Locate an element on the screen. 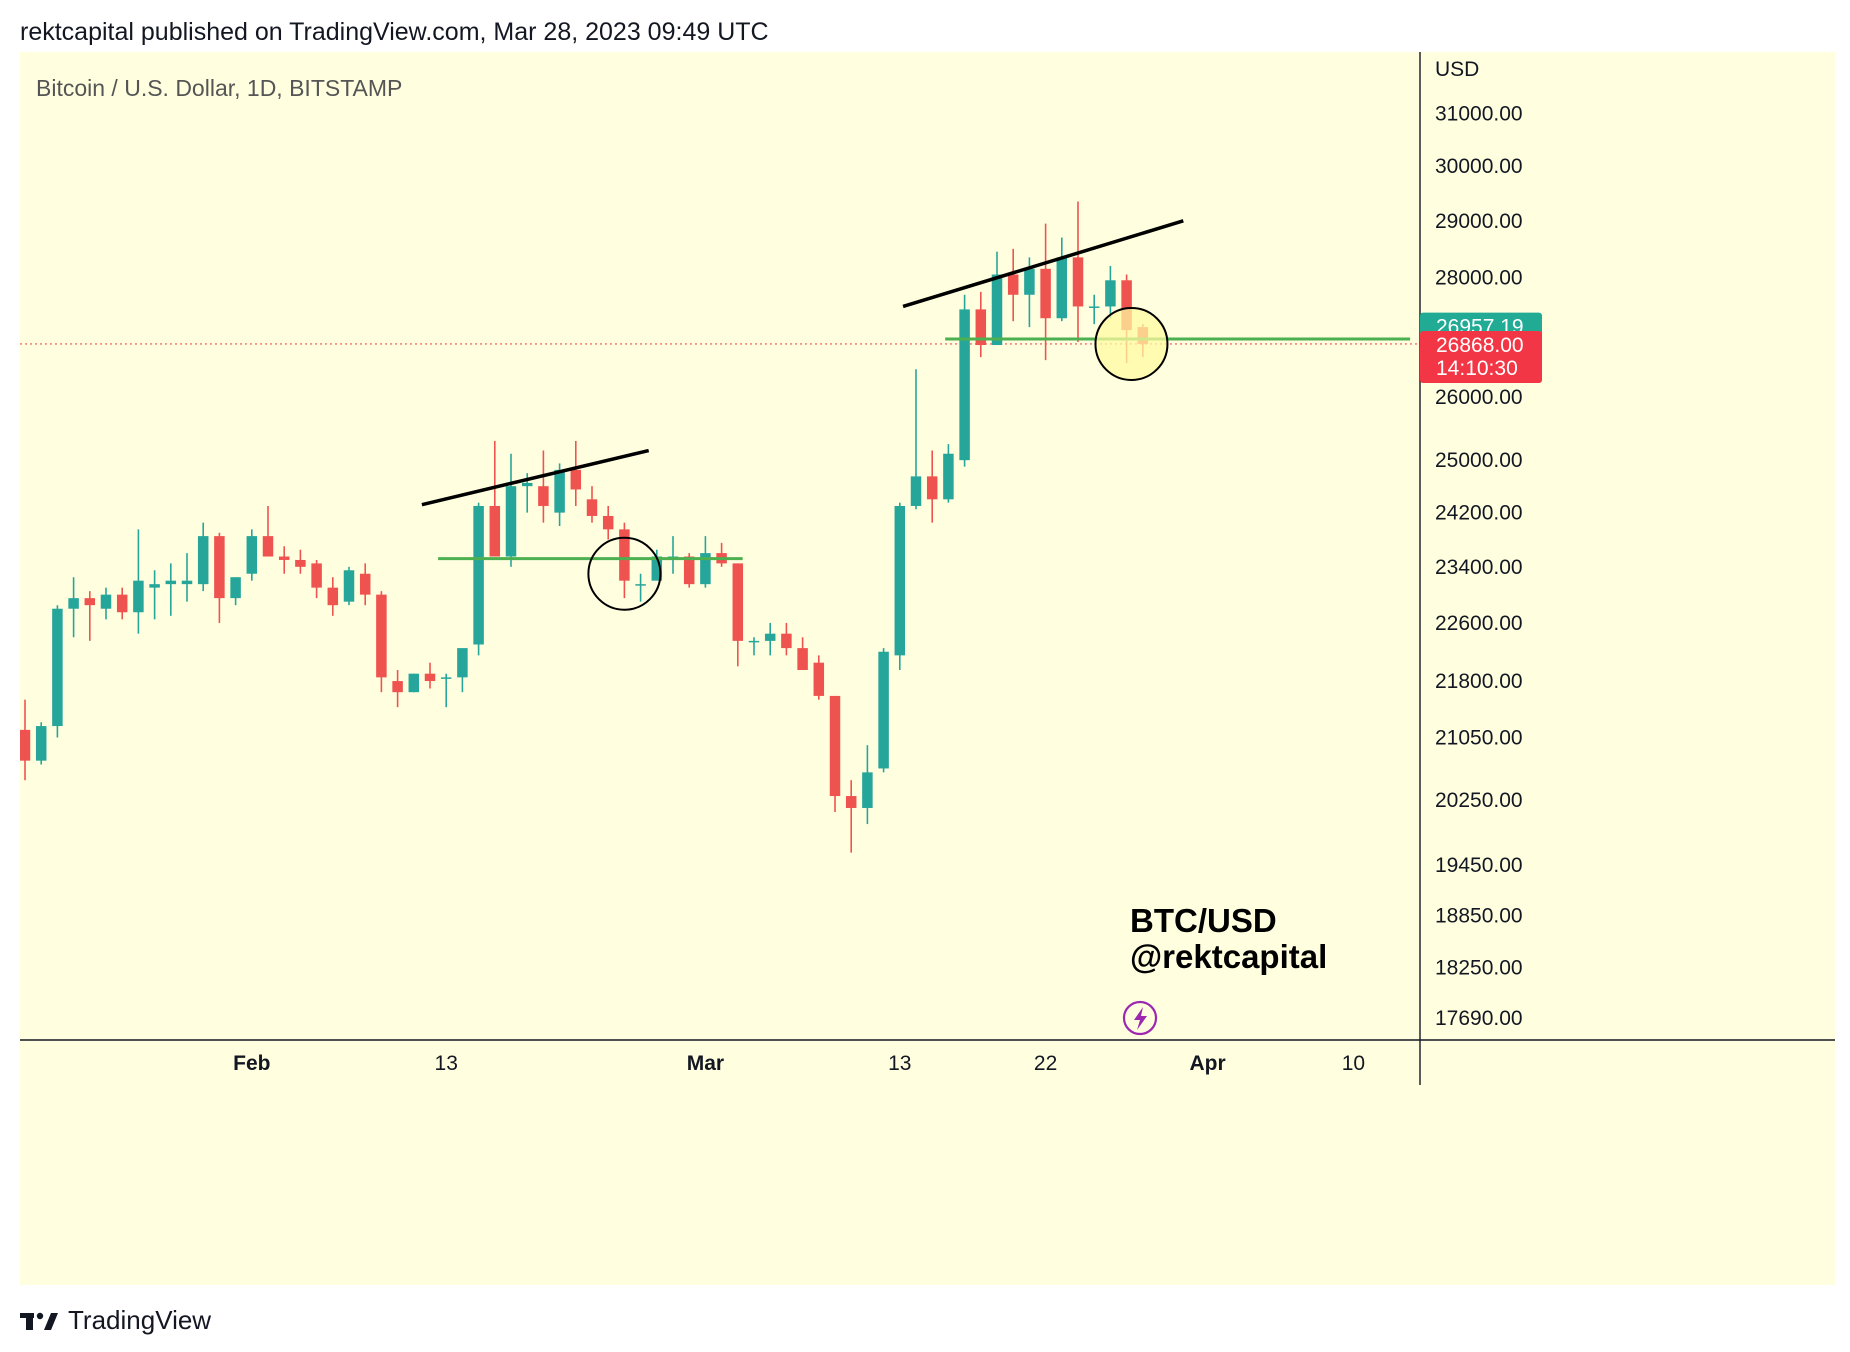 This screenshot has width=1850, height=1352. tradingview-brand: TradingView is located at coordinates (140, 1320).